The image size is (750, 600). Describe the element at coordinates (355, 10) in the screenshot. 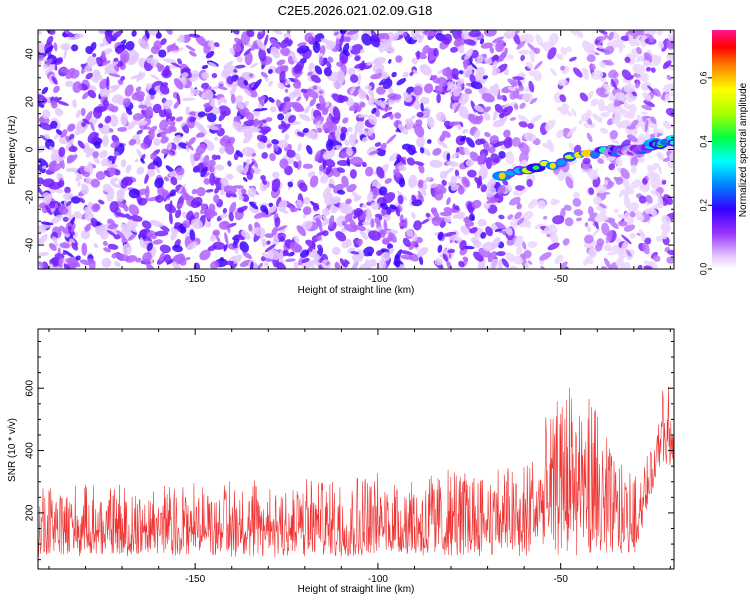

I see `figure-title: C2E5.2026.021.02.09.G18` at that location.